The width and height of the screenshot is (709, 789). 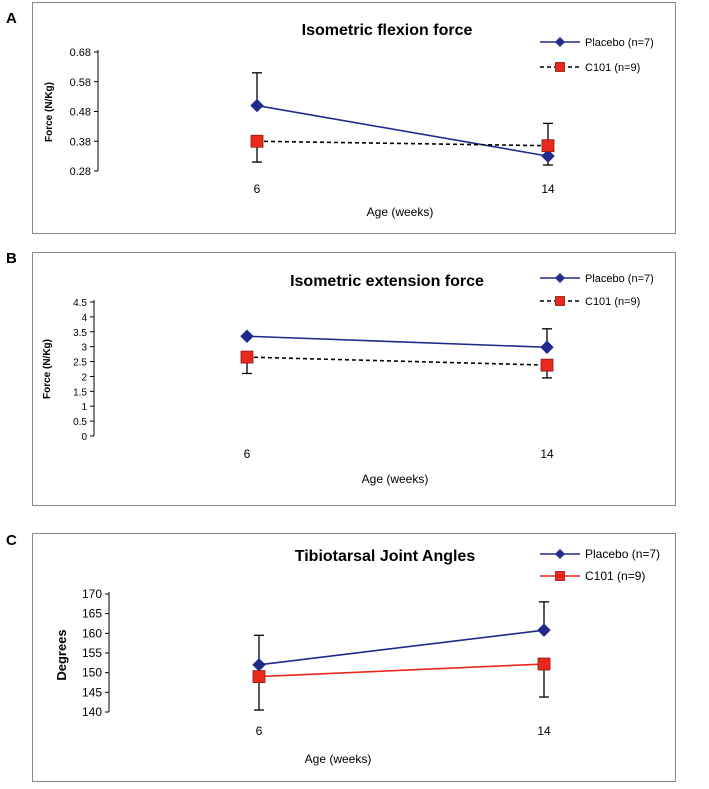 What do you see at coordinates (84, 348) in the screenshot?
I see `y-tick-label: 3` at bounding box center [84, 348].